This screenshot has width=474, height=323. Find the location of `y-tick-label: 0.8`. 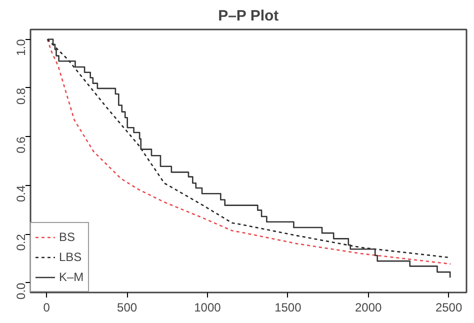

y-tick-label: 0.8 is located at coordinates (21, 96).